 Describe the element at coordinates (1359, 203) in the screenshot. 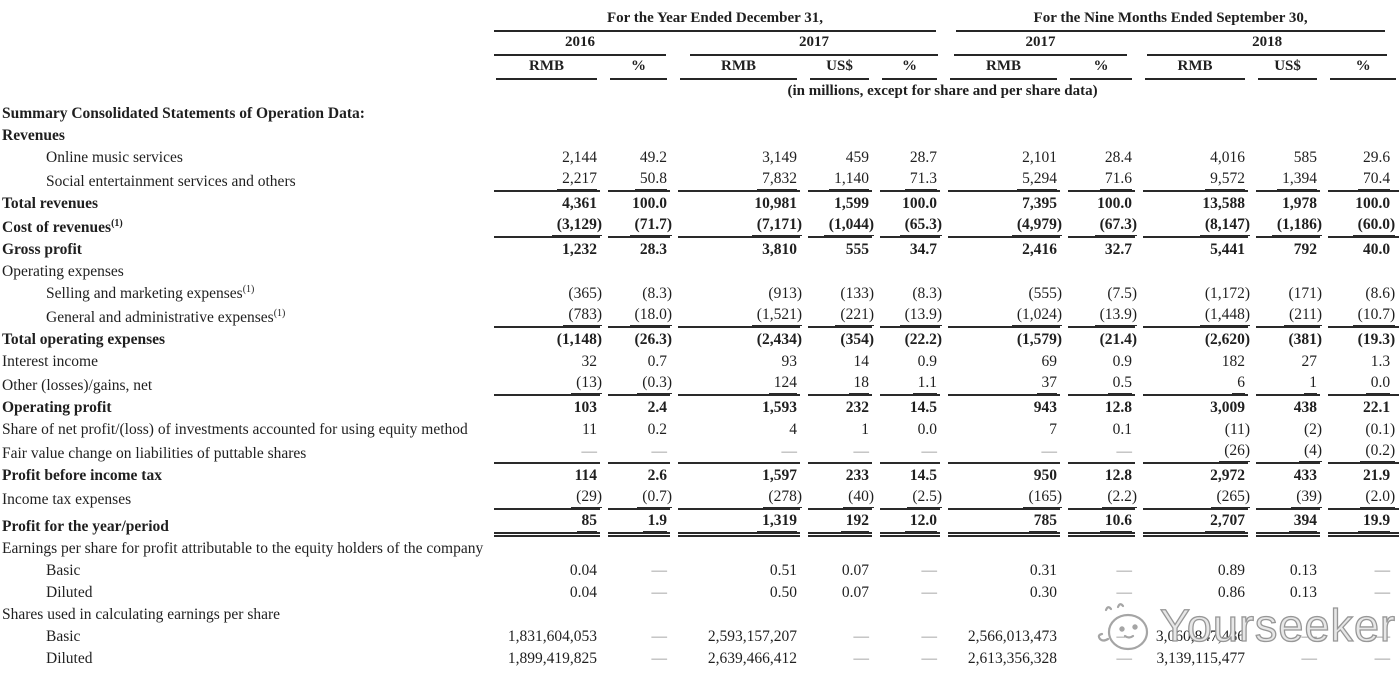

I see `value-cell: 100.0` at that location.